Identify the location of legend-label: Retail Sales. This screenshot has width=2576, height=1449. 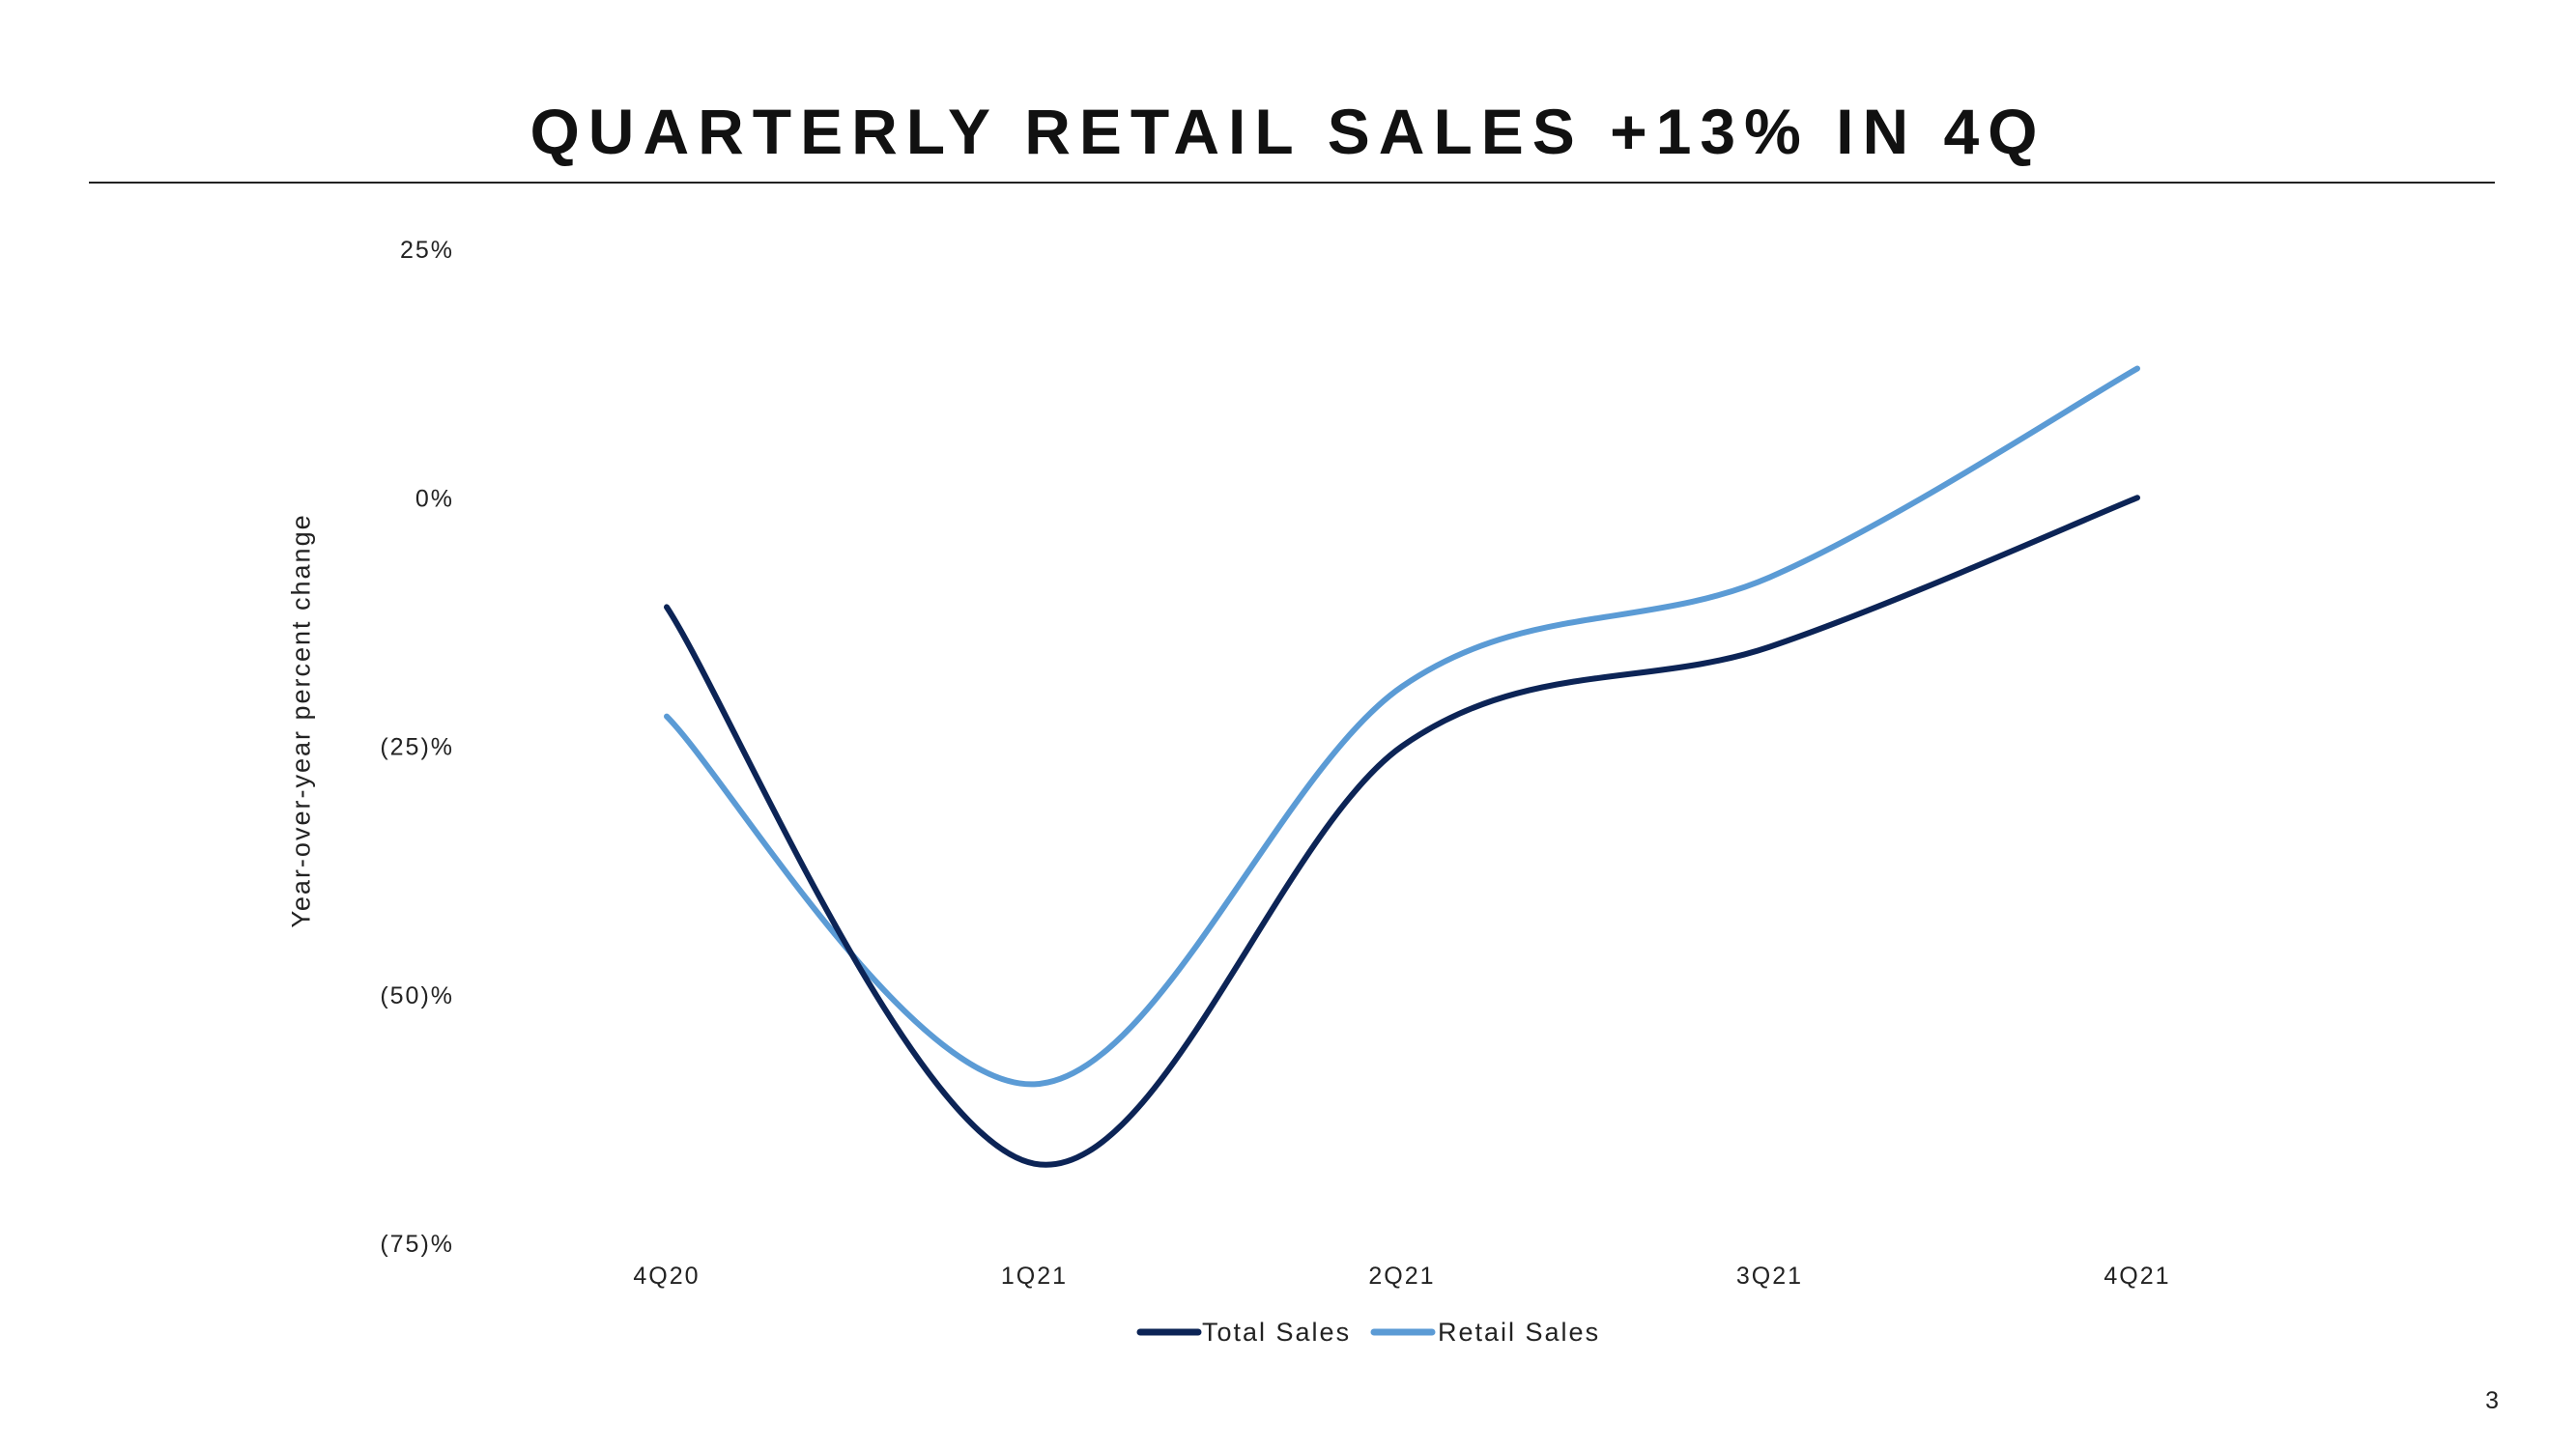
(1519, 1332).